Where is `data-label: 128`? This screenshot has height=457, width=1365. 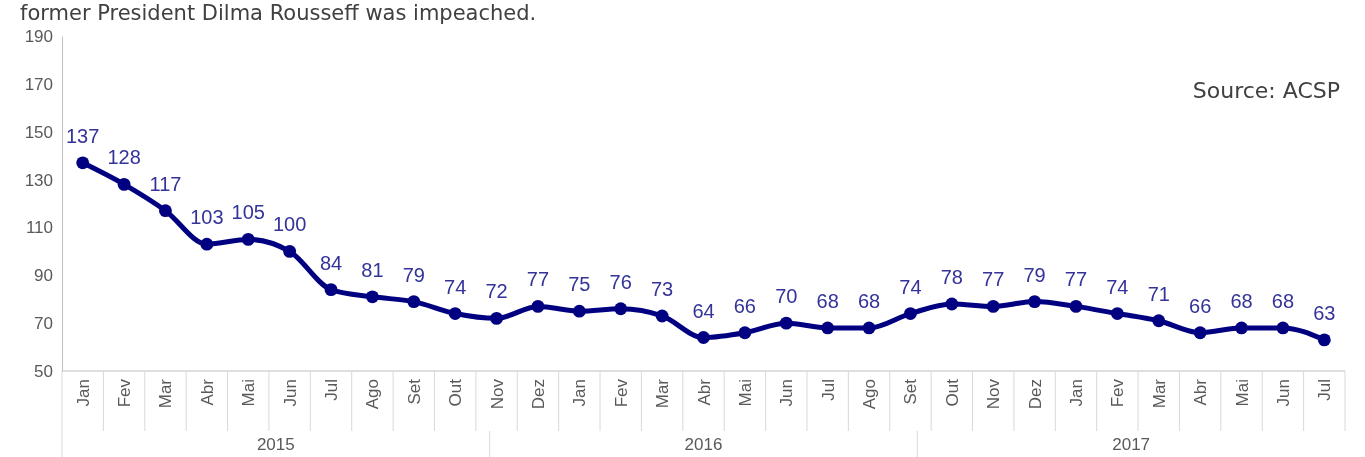
data-label: 128 is located at coordinates (124, 157).